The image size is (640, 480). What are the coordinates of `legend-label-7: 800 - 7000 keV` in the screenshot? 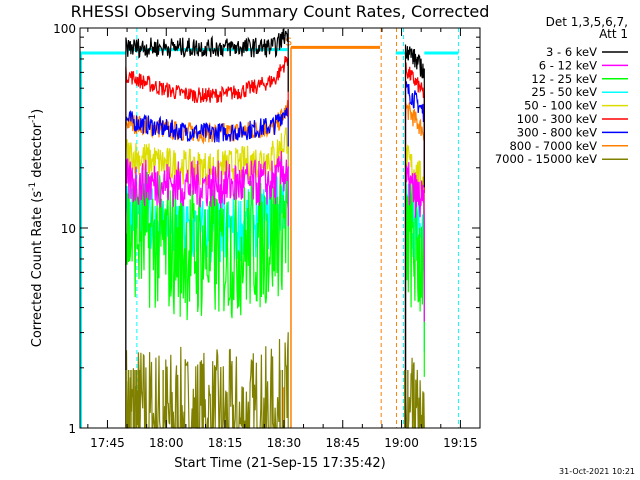 It's located at (553, 146).